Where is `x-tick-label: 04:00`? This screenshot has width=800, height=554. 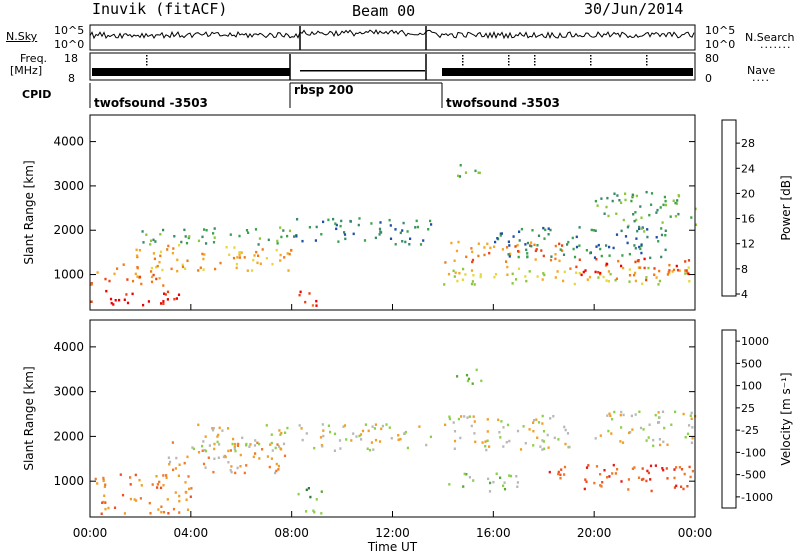
x-tick-label: 04:00 is located at coordinates (191, 533).